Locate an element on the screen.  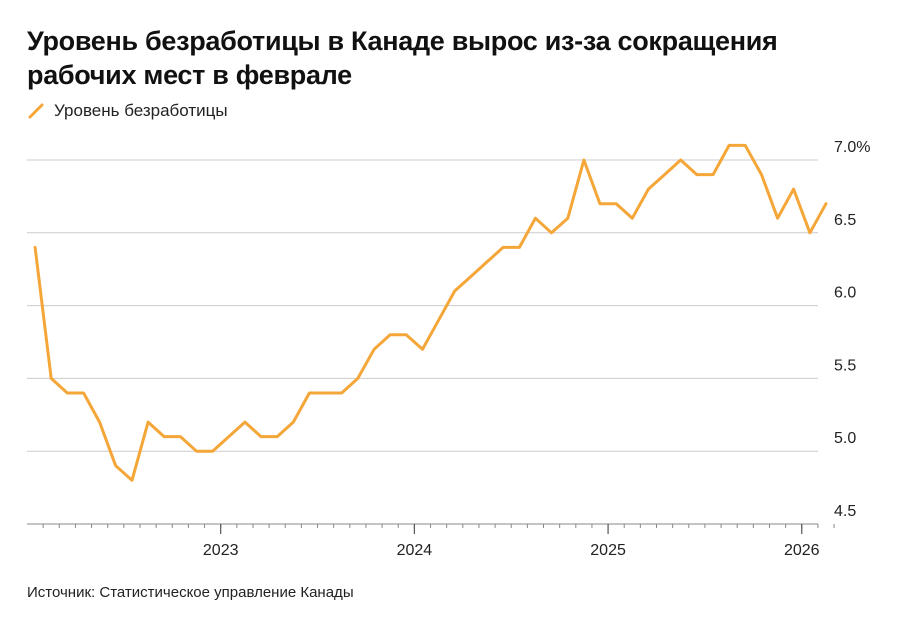
y-tick-label: 6.5 is located at coordinates (845, 220).